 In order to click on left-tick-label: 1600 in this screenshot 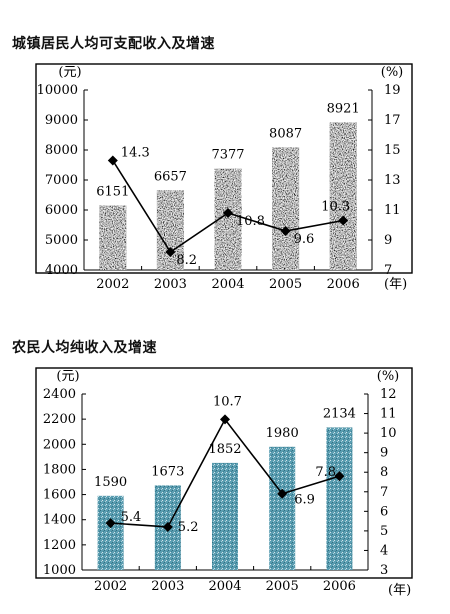, I will do `click(59, 495)`.